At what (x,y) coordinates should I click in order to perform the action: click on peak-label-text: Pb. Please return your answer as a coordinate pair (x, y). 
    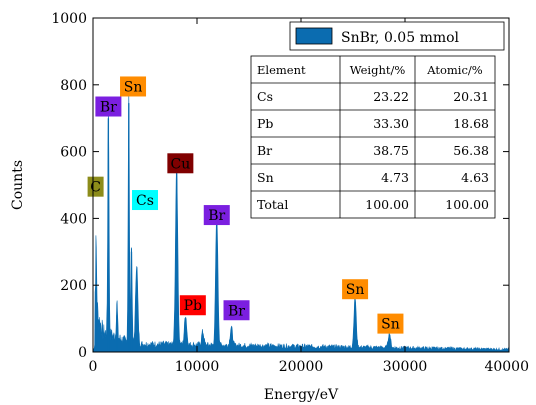
    Looking at the image, I should click on (193, 306).